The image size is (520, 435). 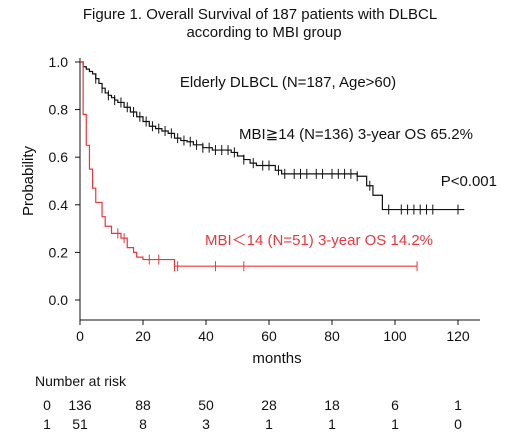 What do you see at coordinates (80, 336) in the screenshot?
I see `x-tick-label: 0` at bounding box center [80, 336].